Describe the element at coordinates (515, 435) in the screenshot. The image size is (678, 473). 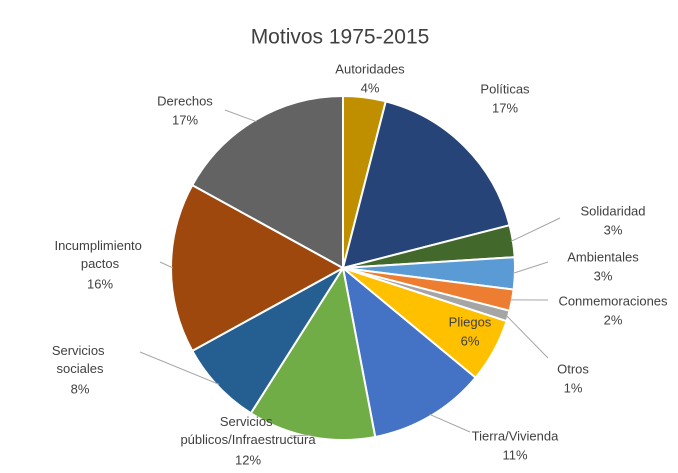
I see `slice-label: Tierra/Vivienda` at that location.